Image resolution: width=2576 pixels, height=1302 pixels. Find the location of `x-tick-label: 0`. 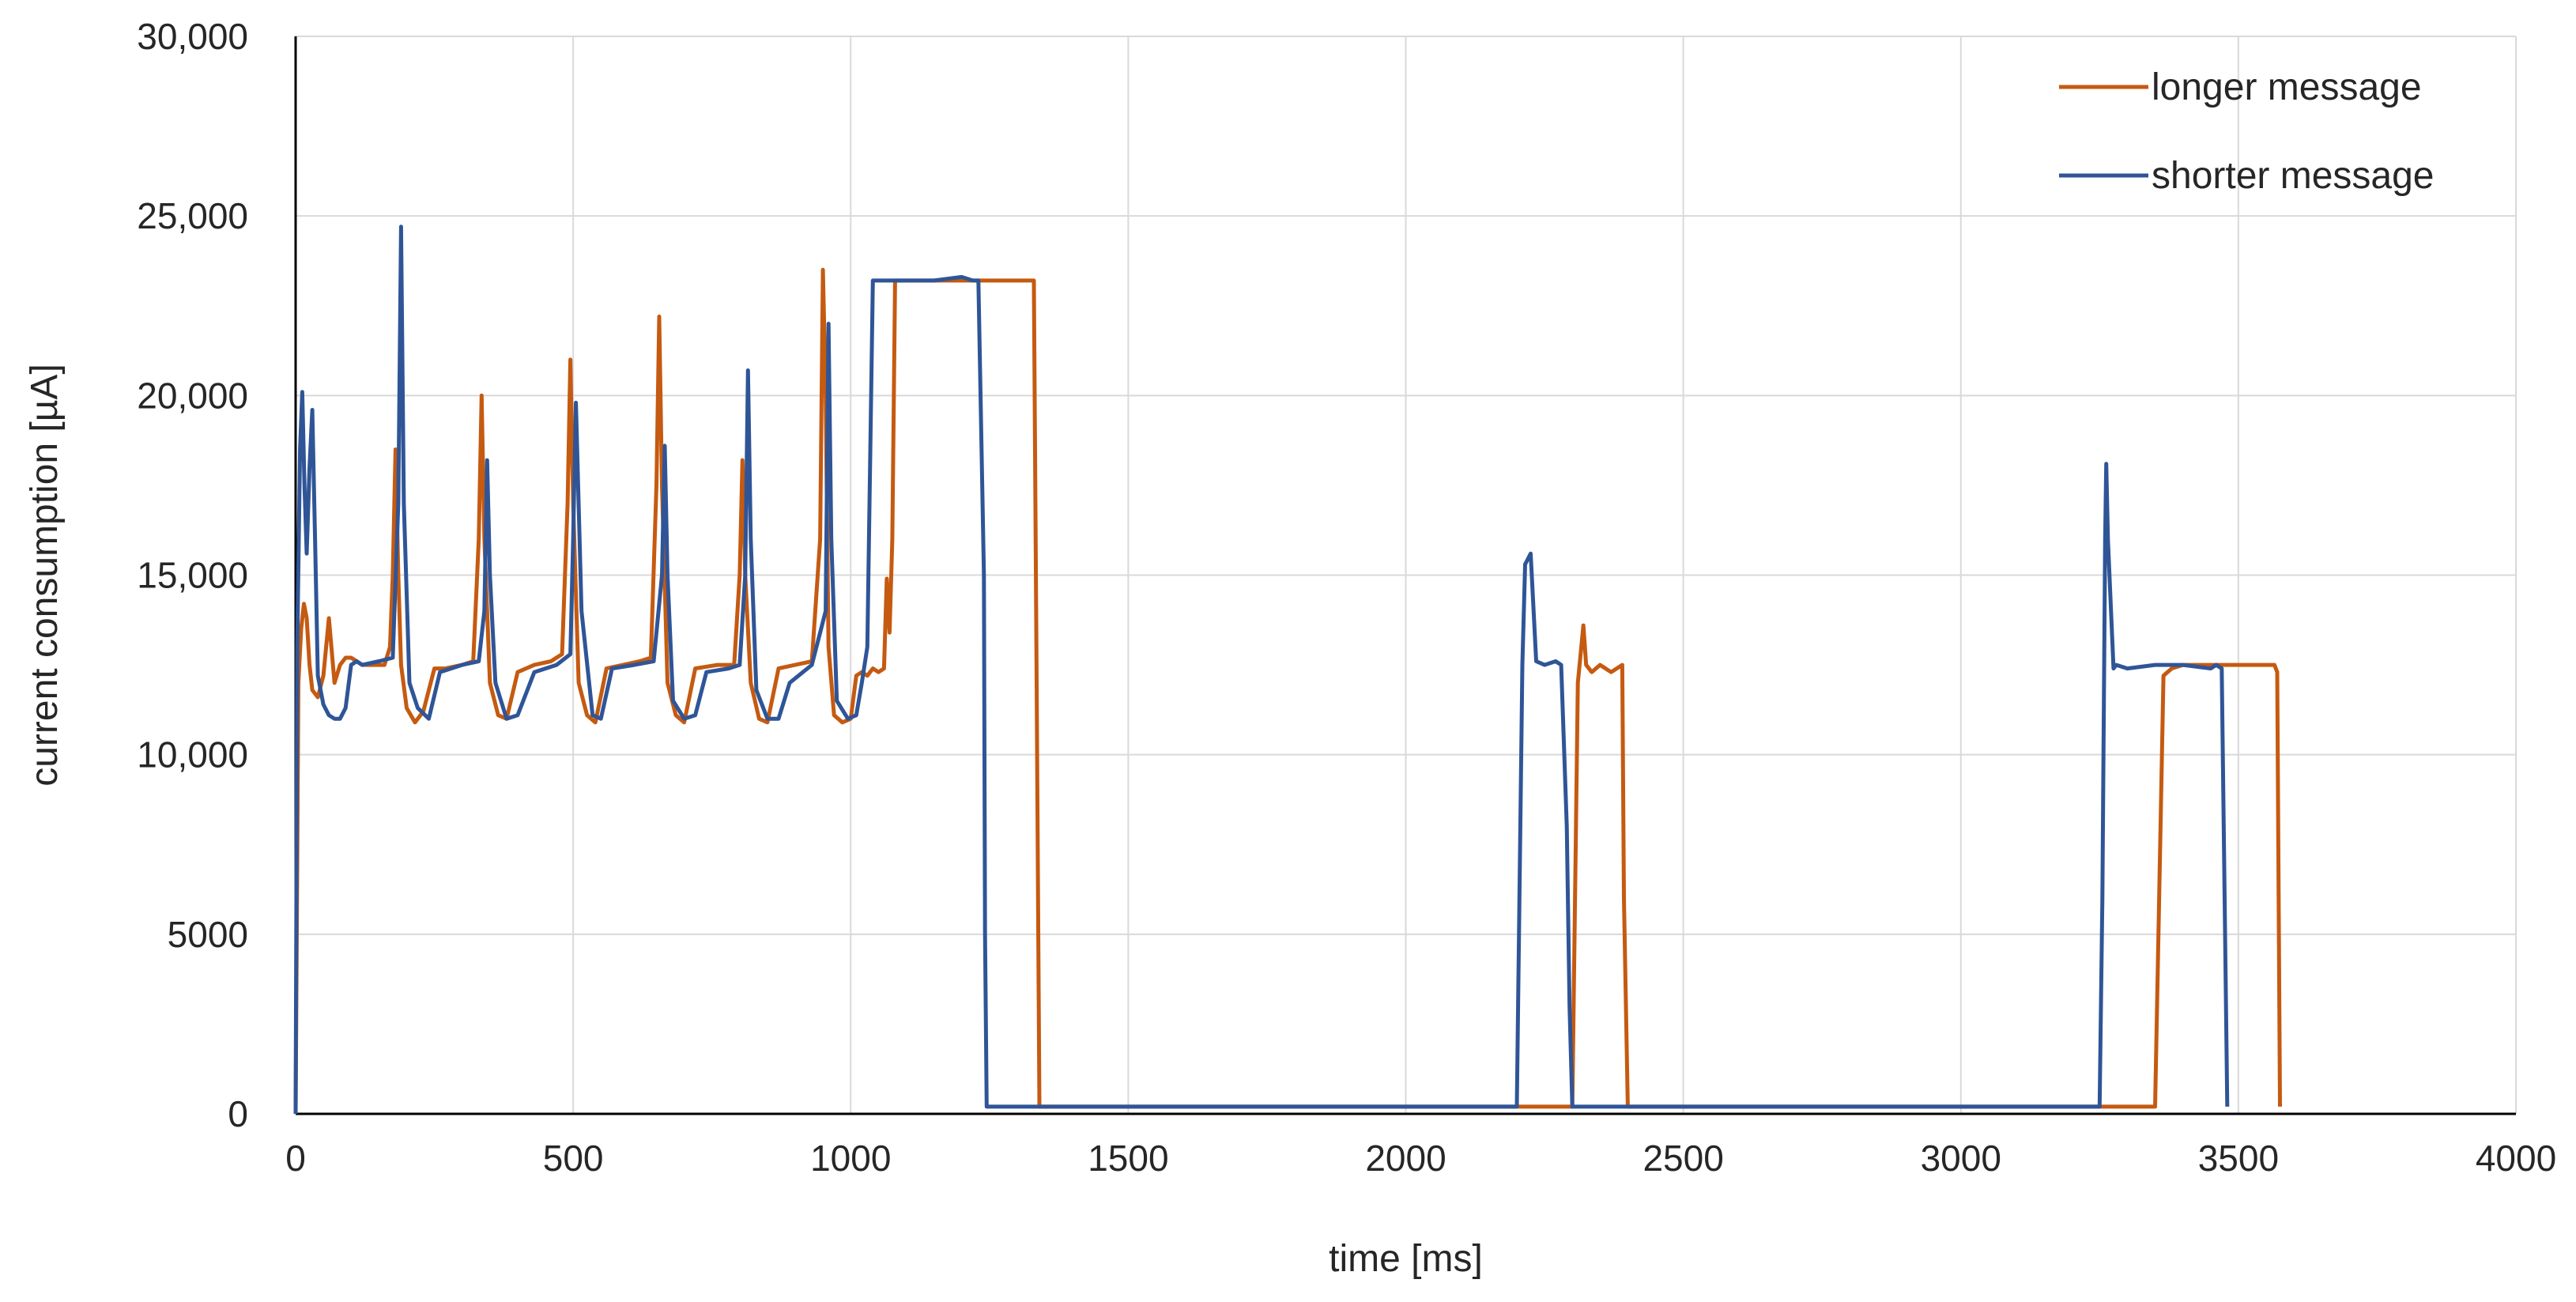

x-tick-label: 0 is located at coordinates (295, 1158).